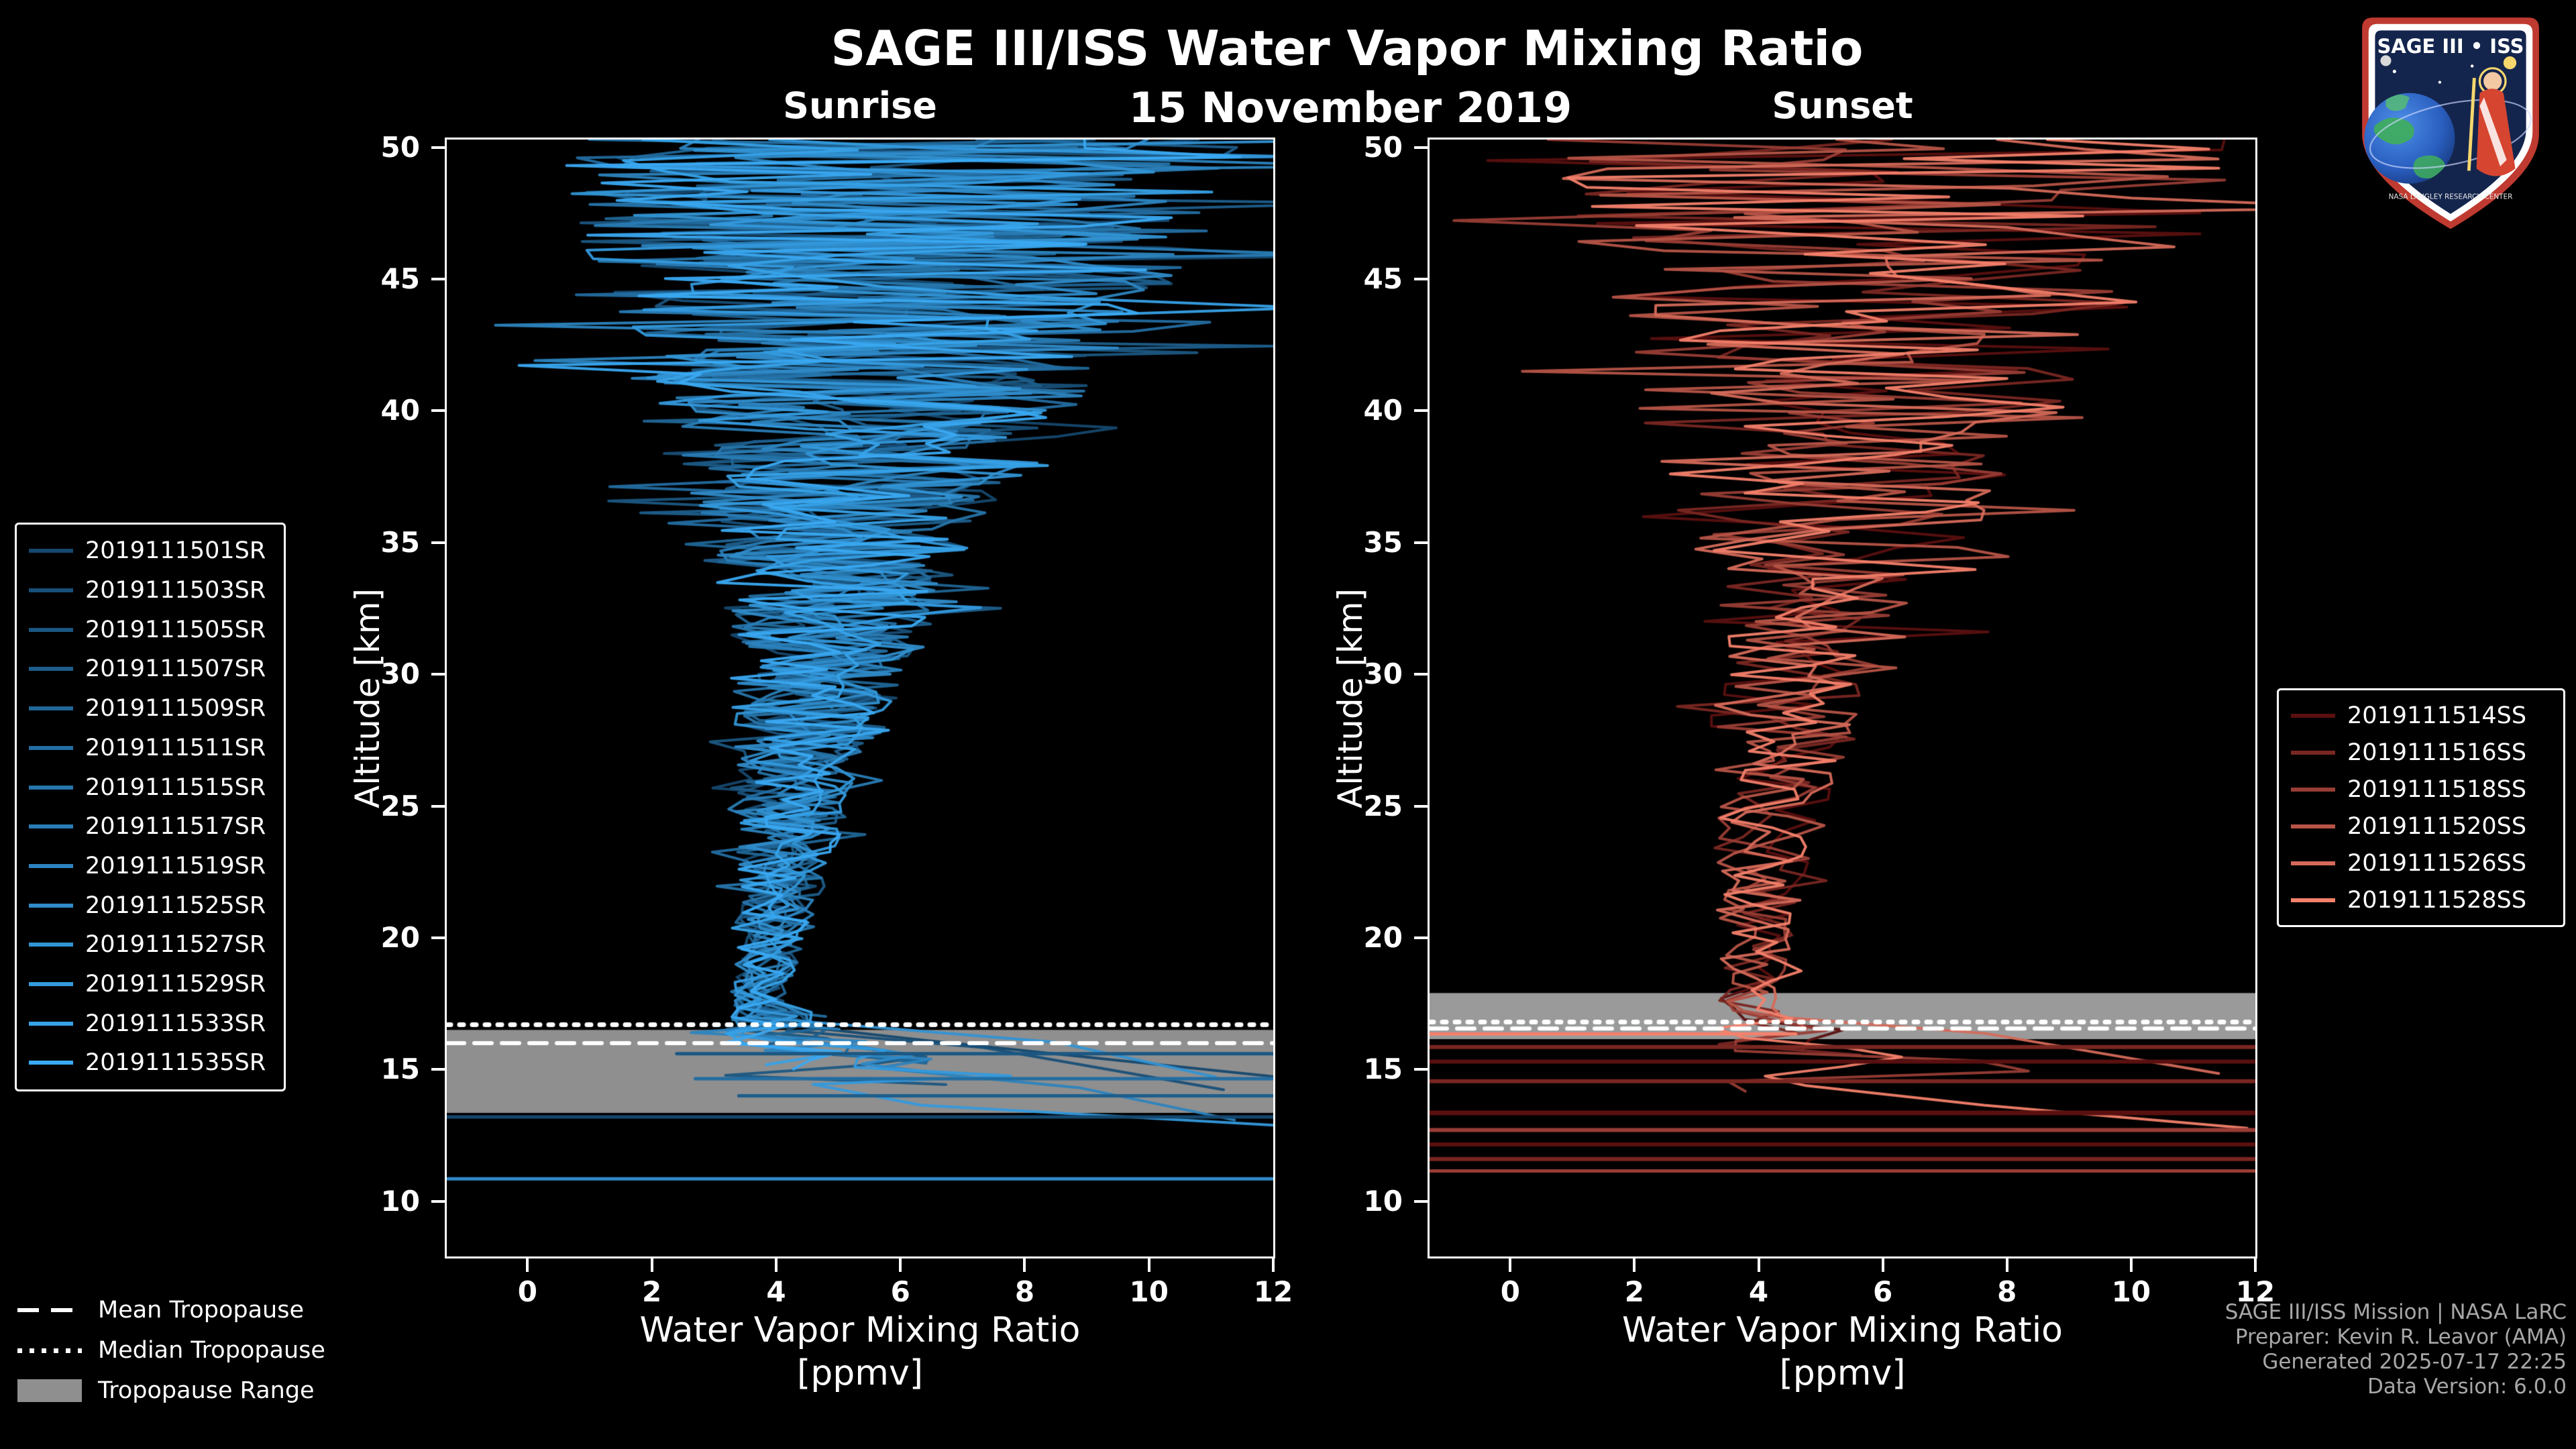 This screenshot has width=2576, height=1449. I want to click on legend-item: 2019111518SS, so click(2421, 789).